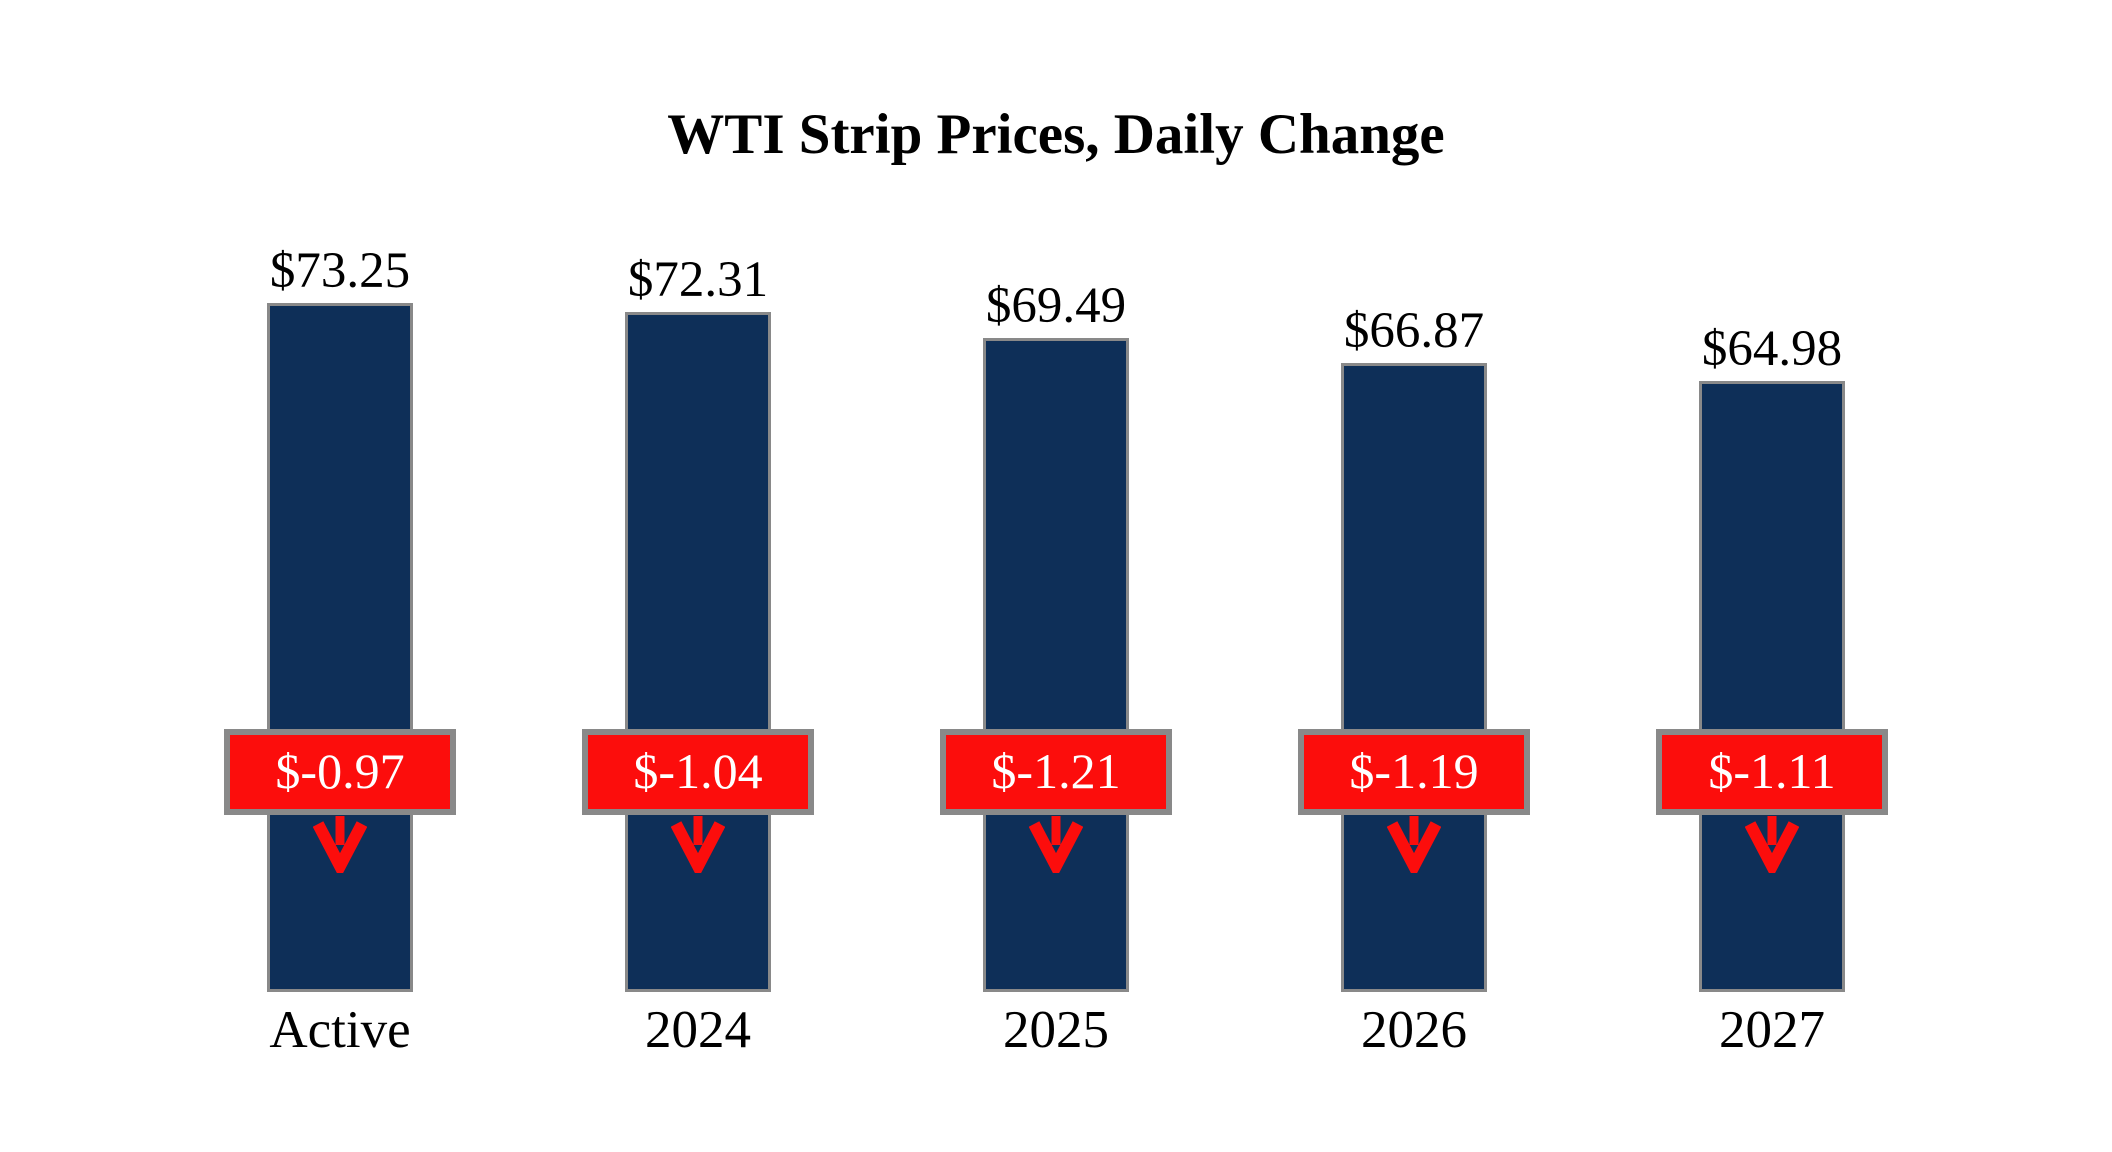  What do you see at coordinates (1772, 349) in the screenshot?
I see `bar-value-label: $64.98` at bounding box center [1772, 349].